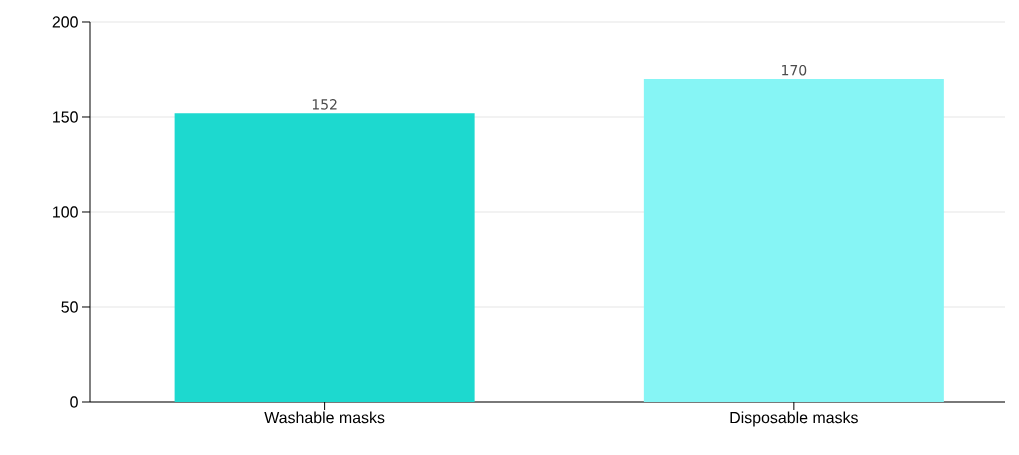 Image resolution: width=1019 pixels, height=455 pixels. I want to click on y-tick-label: 50, so click(69, 307).